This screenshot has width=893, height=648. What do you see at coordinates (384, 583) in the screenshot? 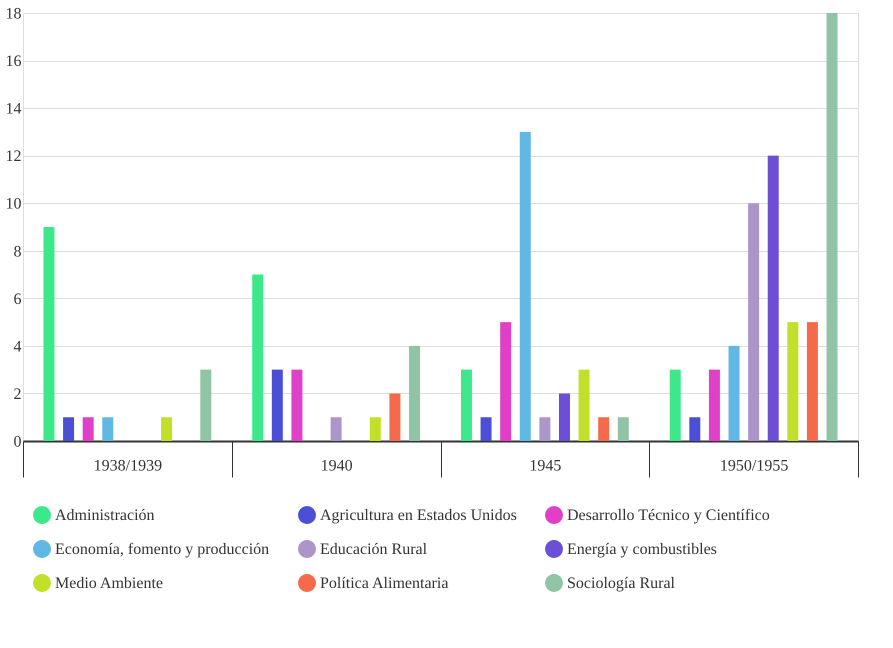
I see `legend-label: Política Alimentaria` at bounding box center [384, 583].